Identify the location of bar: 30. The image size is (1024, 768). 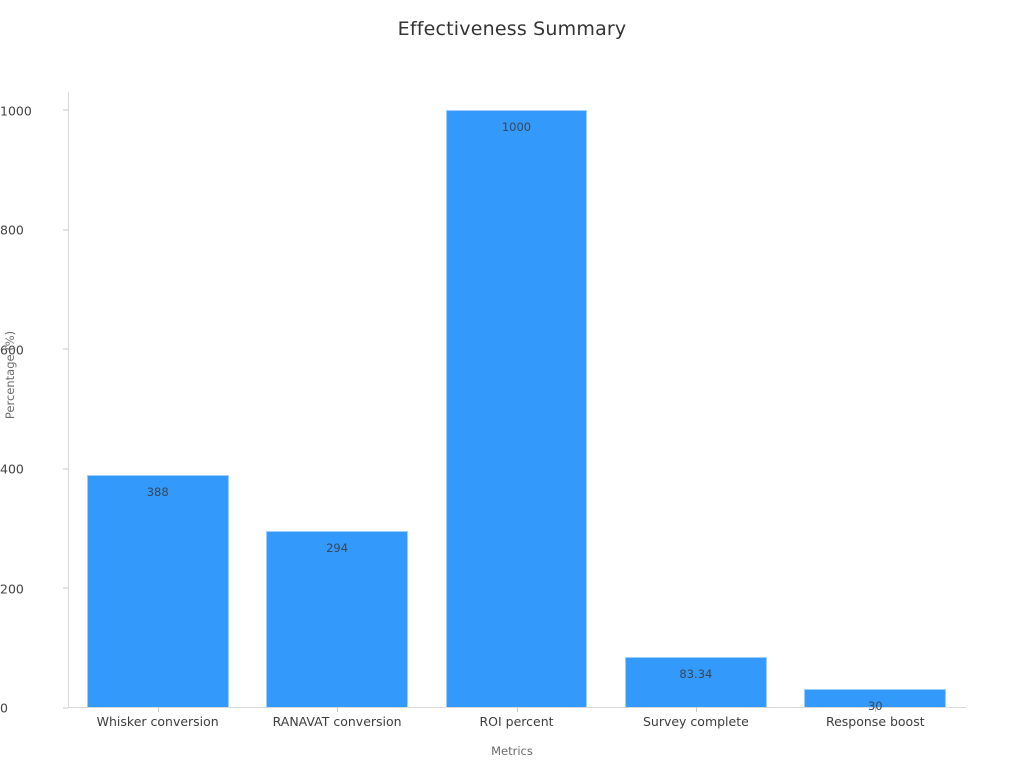
(875, 701).